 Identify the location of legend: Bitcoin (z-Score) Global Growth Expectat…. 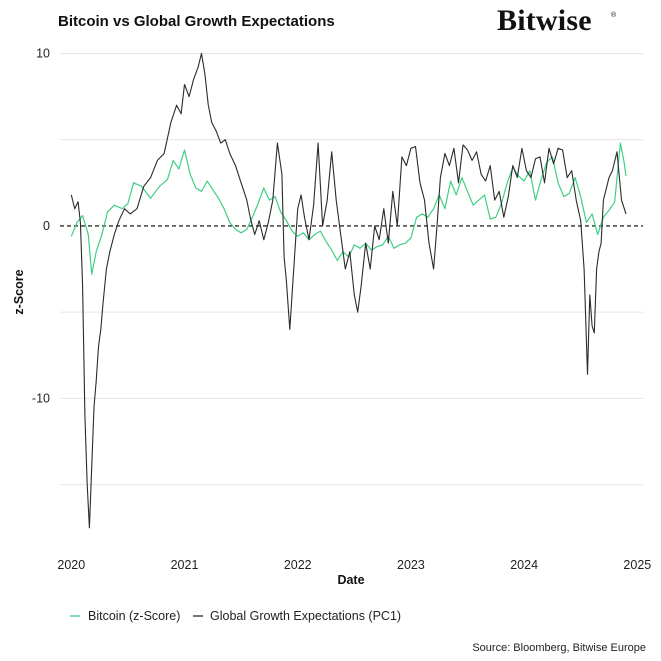
(235, 616).